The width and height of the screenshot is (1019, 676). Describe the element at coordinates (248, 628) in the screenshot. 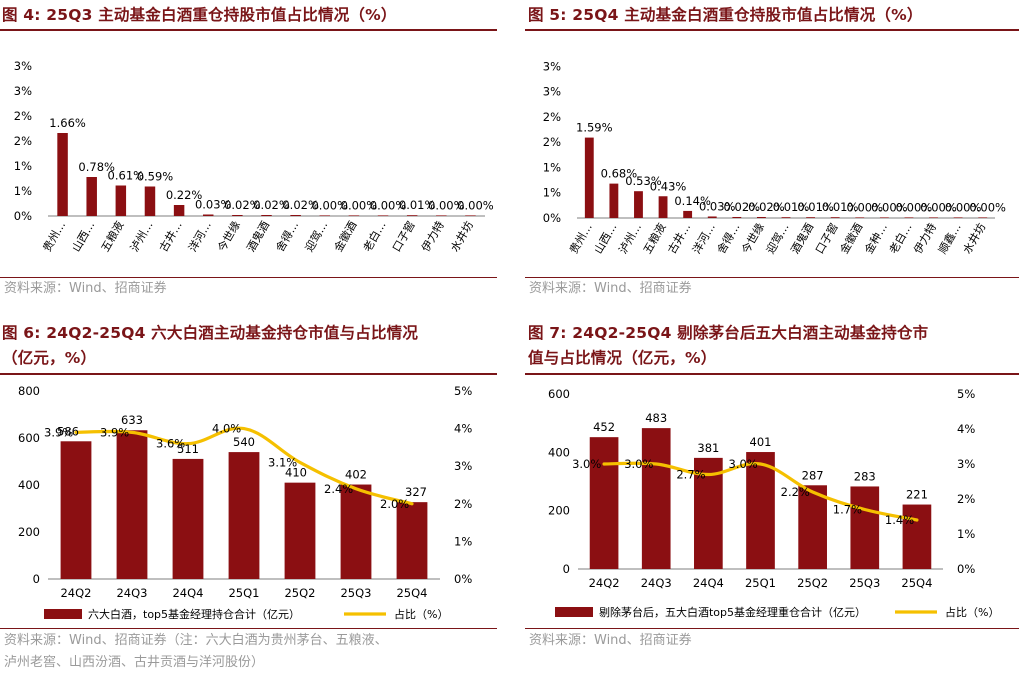

I see `fig6-bottom-rule` at that location.